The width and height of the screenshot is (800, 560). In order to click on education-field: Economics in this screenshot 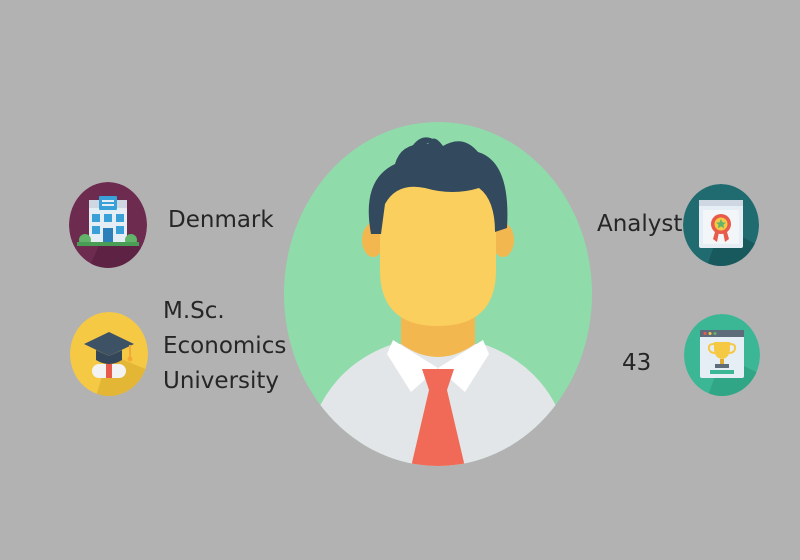, I will do `click(225, 346)`.